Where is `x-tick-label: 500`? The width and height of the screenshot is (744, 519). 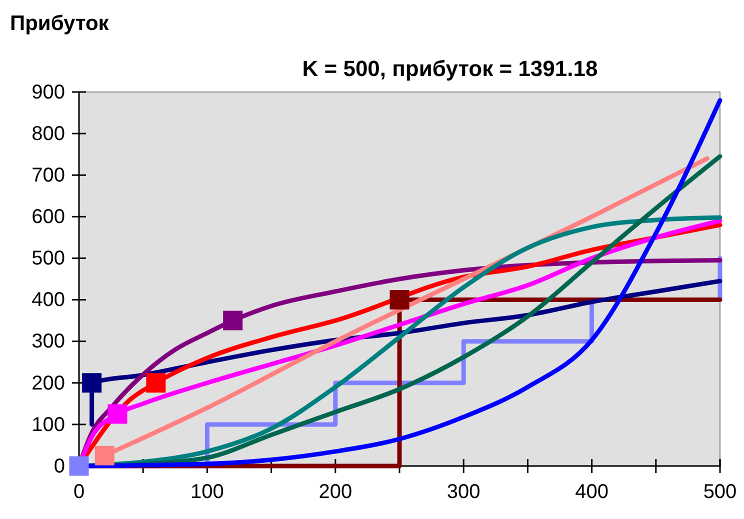
x-tick-label: 500 is located at coordinates (720, 492).